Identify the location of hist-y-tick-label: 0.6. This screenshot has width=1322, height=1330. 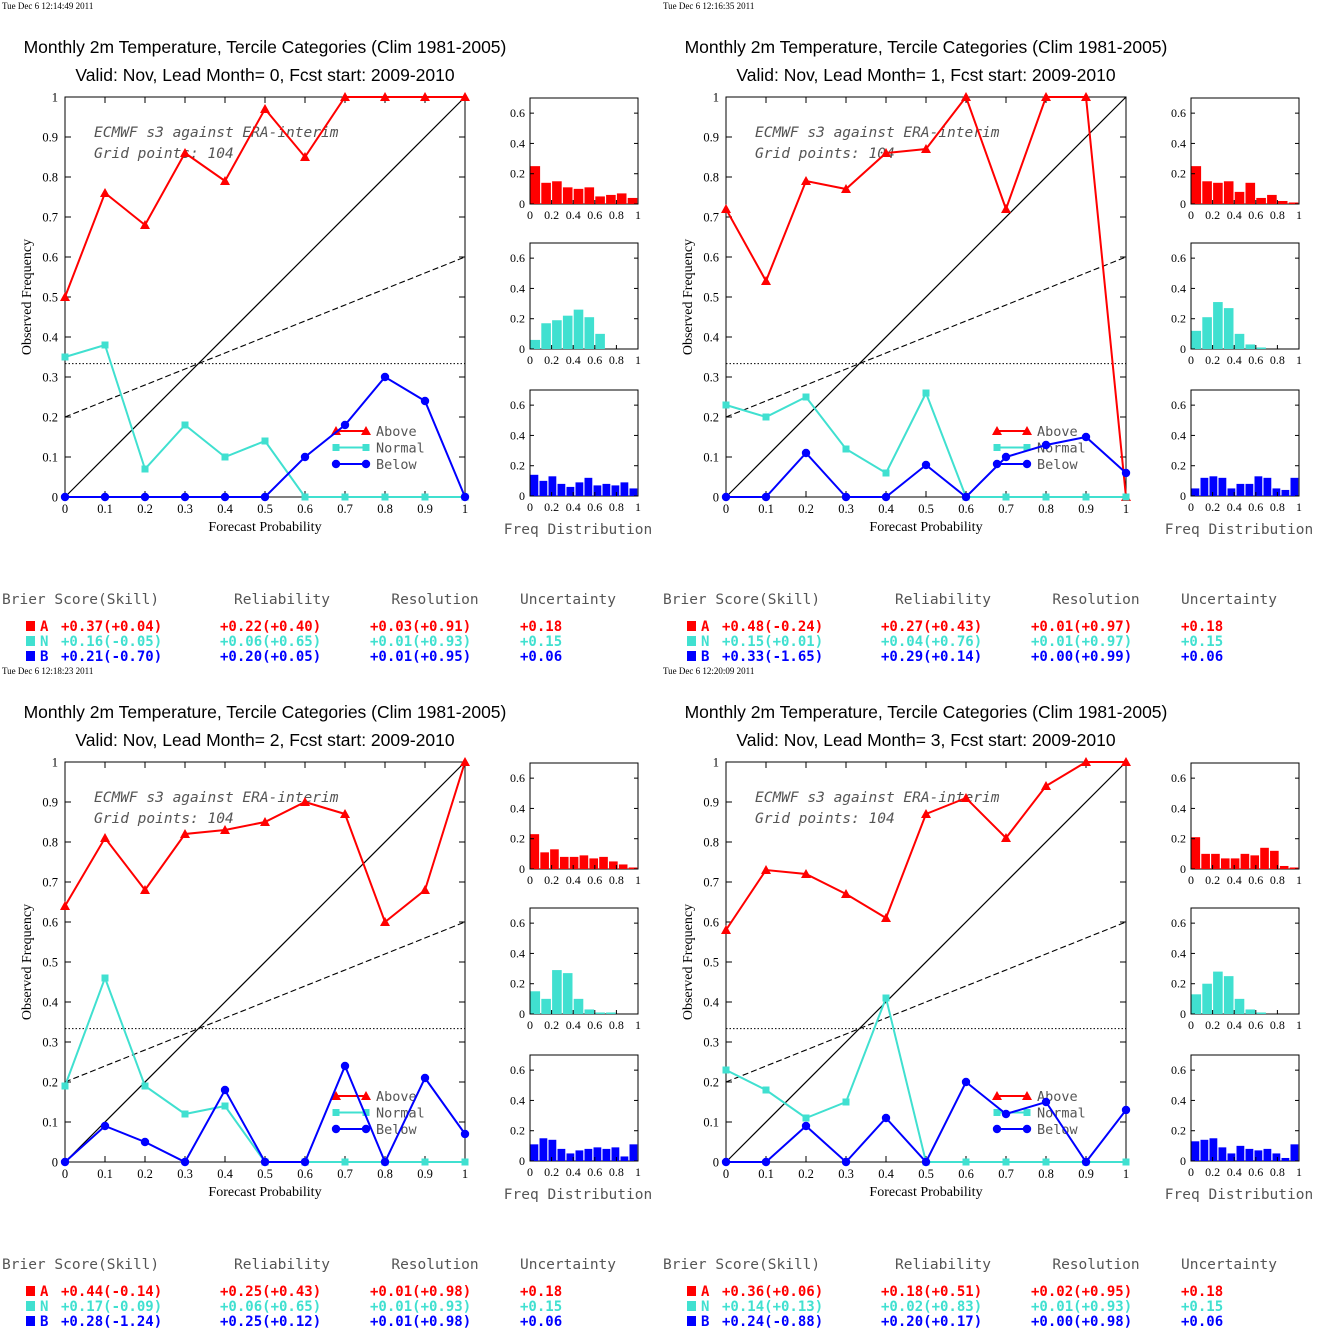
(517, 405).